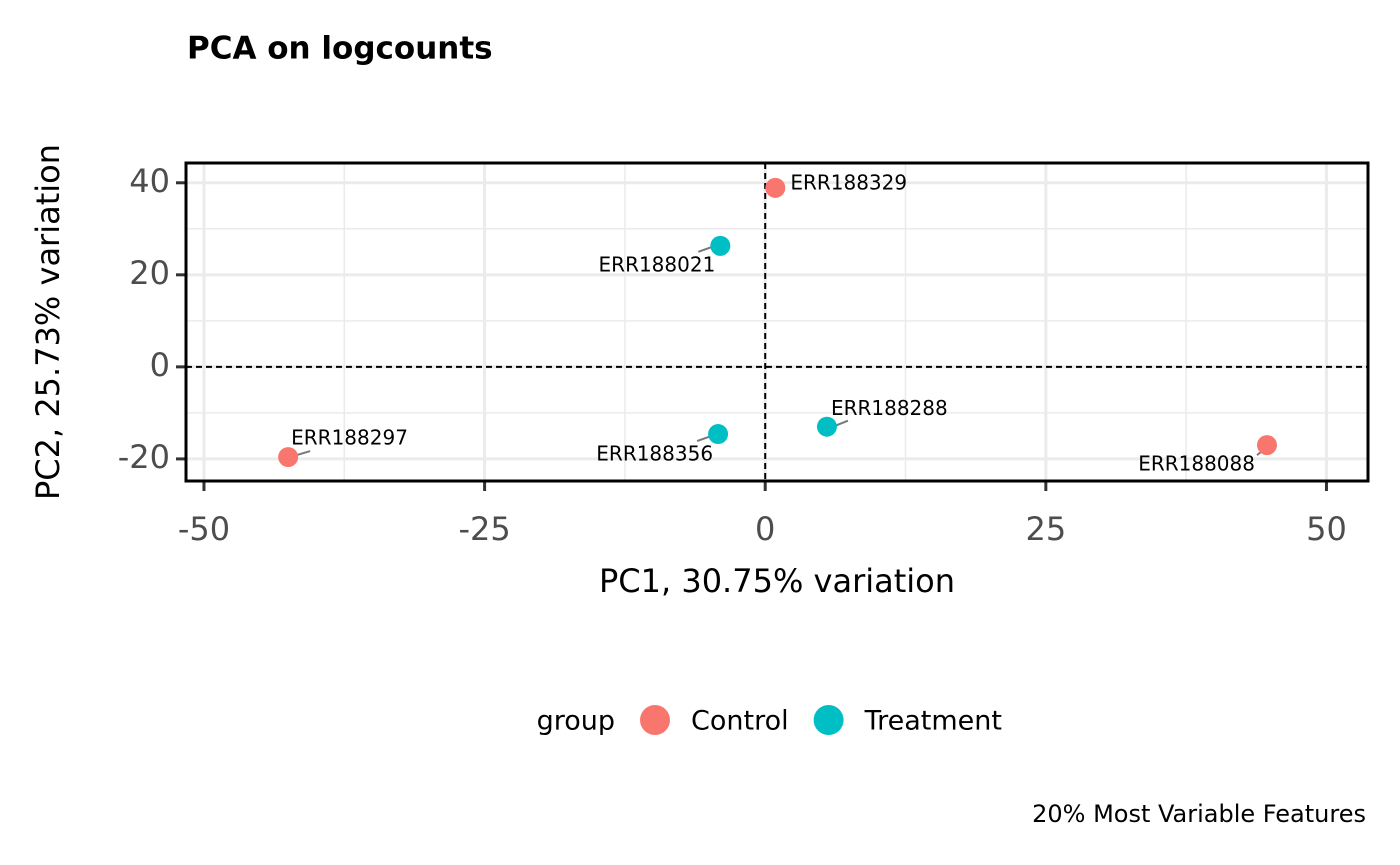  I want to click on legend-label: Treatment, so click(933, 721).